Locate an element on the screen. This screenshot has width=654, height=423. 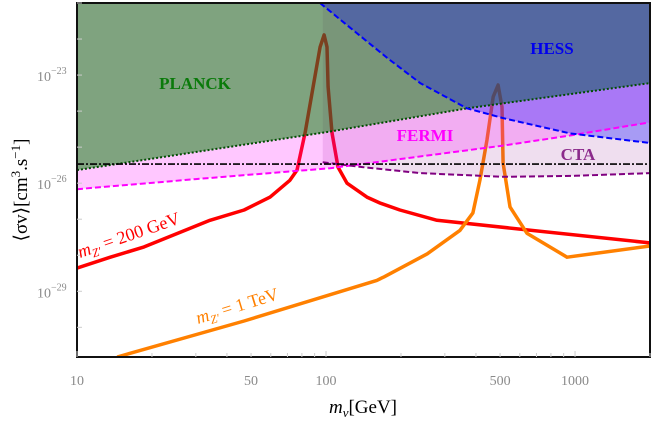
region-boundary-cta is located at coordinates (486, 169).